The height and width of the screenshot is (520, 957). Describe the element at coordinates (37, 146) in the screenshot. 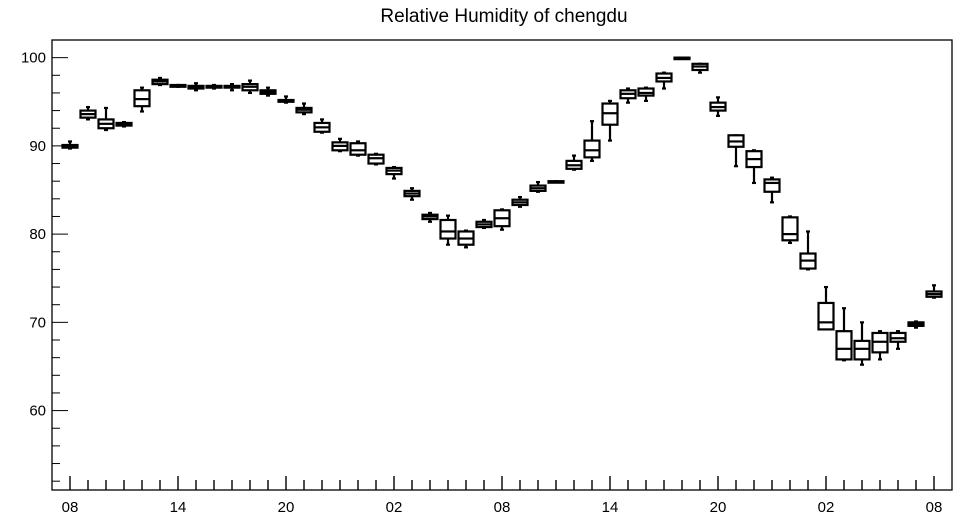

I see `y-tick-label: 90` at that location.